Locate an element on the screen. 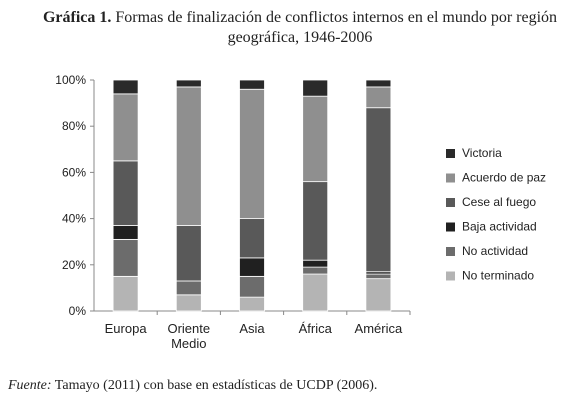  x-tick-label: Oriente is located at coordinates (188, 328).